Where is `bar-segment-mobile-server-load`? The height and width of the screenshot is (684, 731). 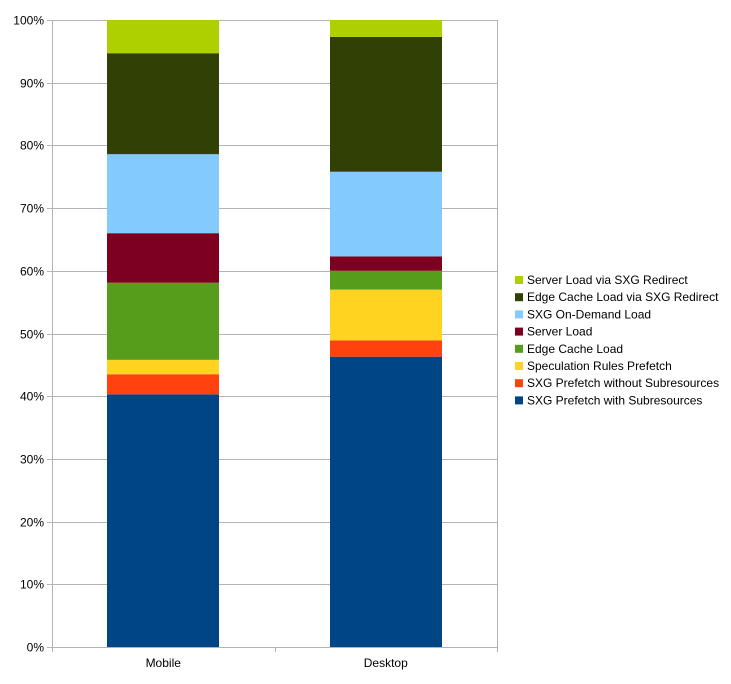 bar-segment-mobile-server-load is located at coordinates (163, 258).